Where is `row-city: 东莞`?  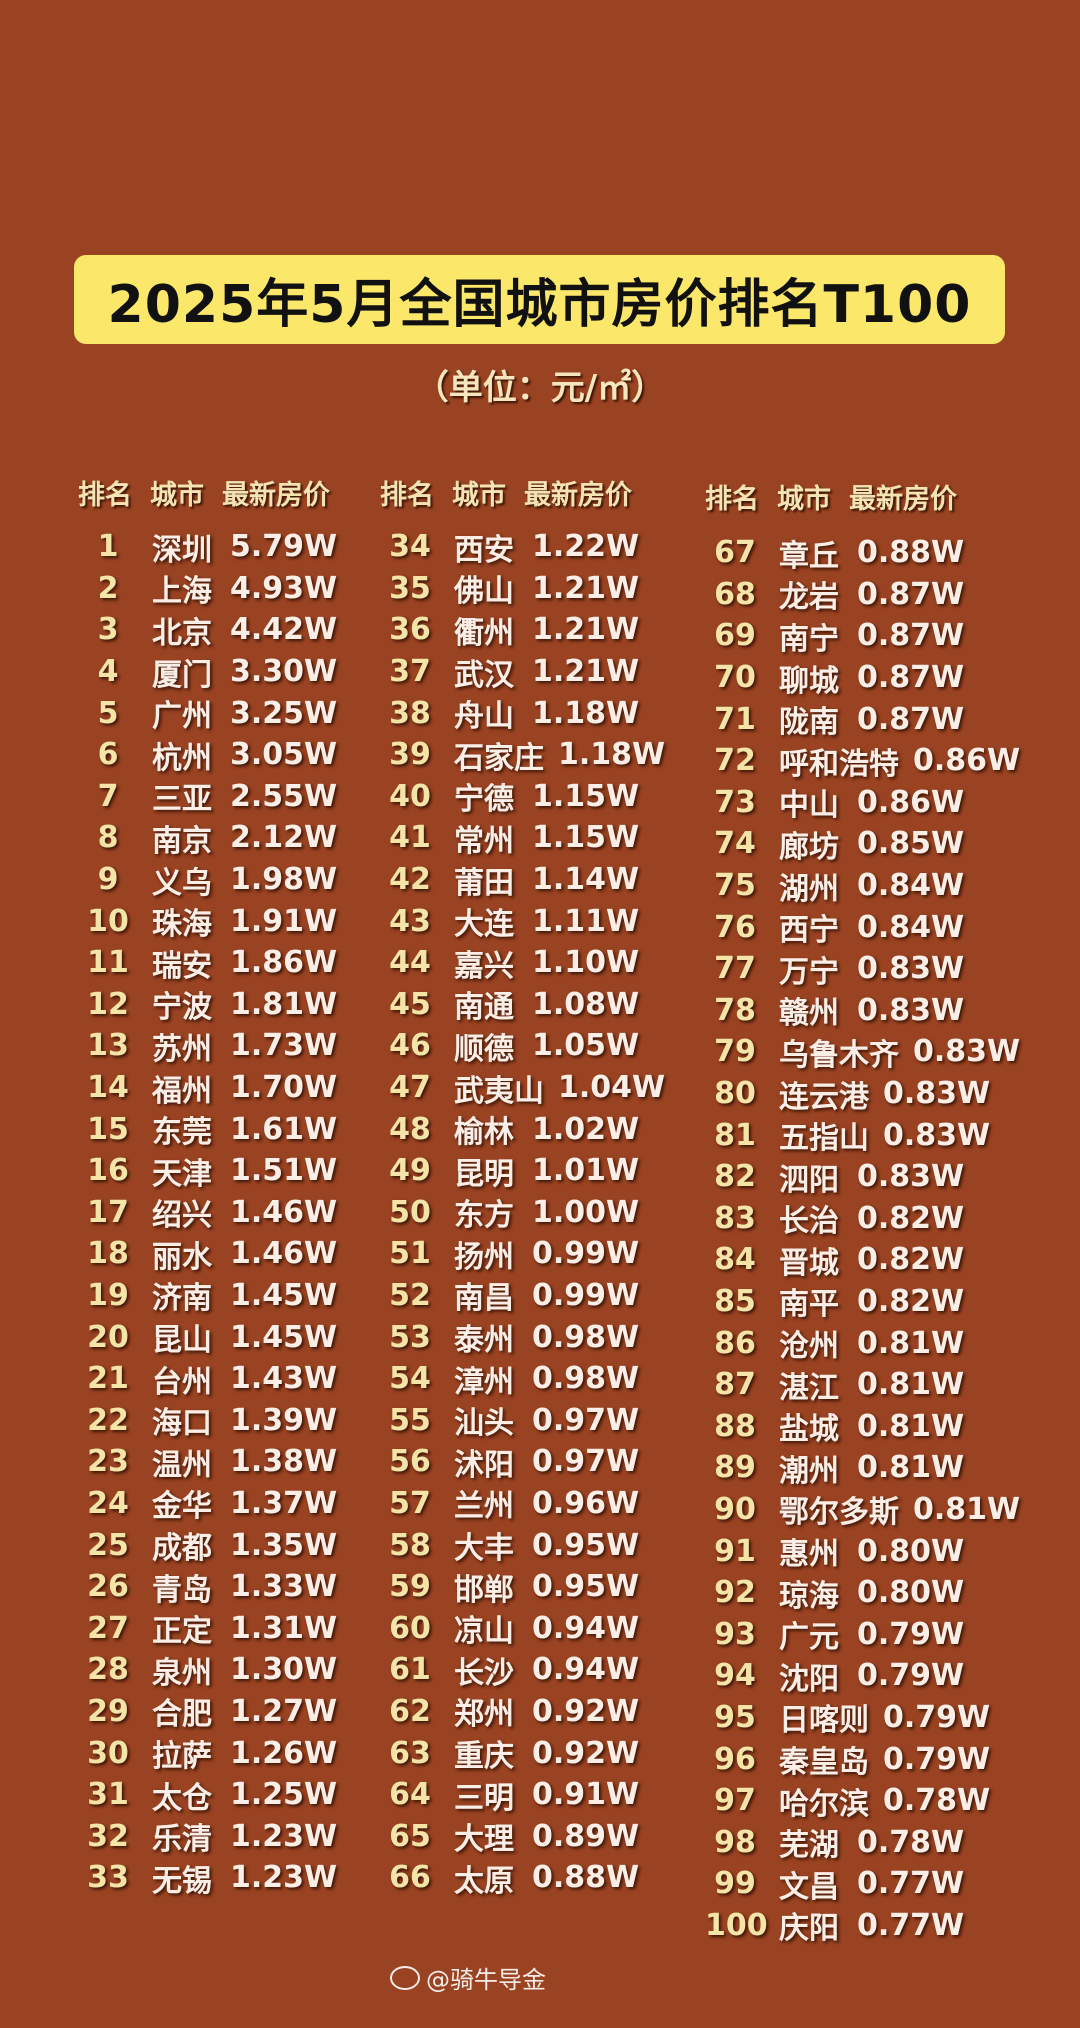
row-city: 东莞 is located at coordinates (182, 1133).